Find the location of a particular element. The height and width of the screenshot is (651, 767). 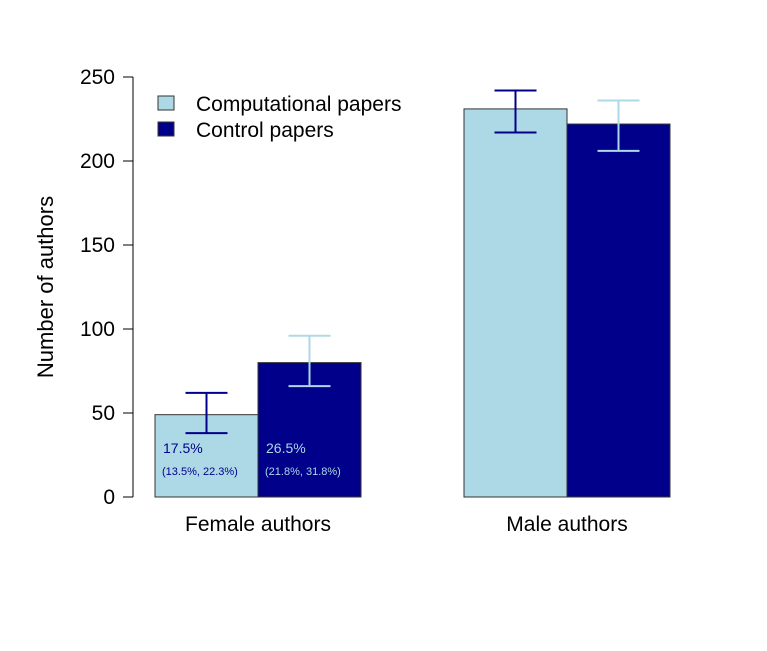

x-category-label: Female authors is located at coordinates (258, 524).